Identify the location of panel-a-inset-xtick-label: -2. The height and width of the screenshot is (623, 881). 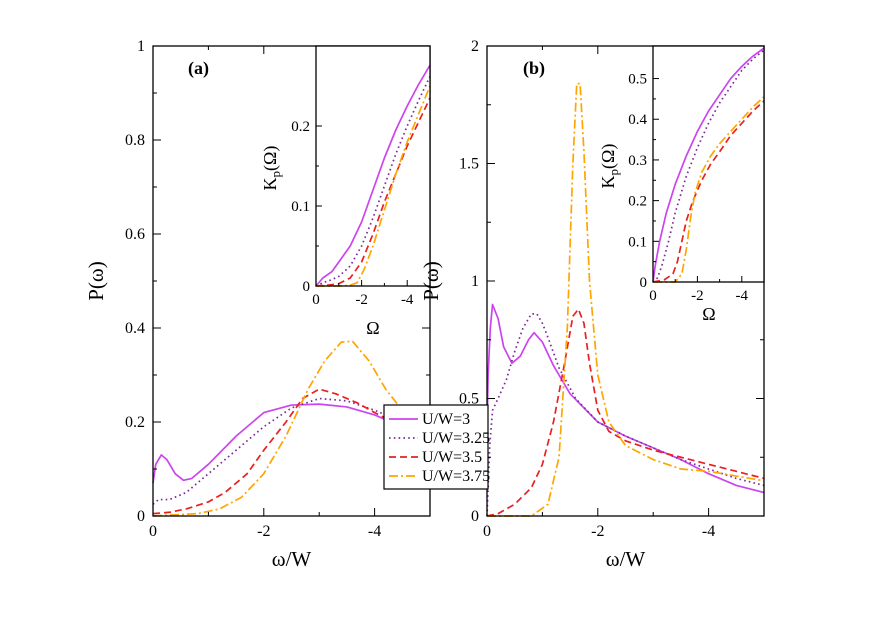
(361, 300).